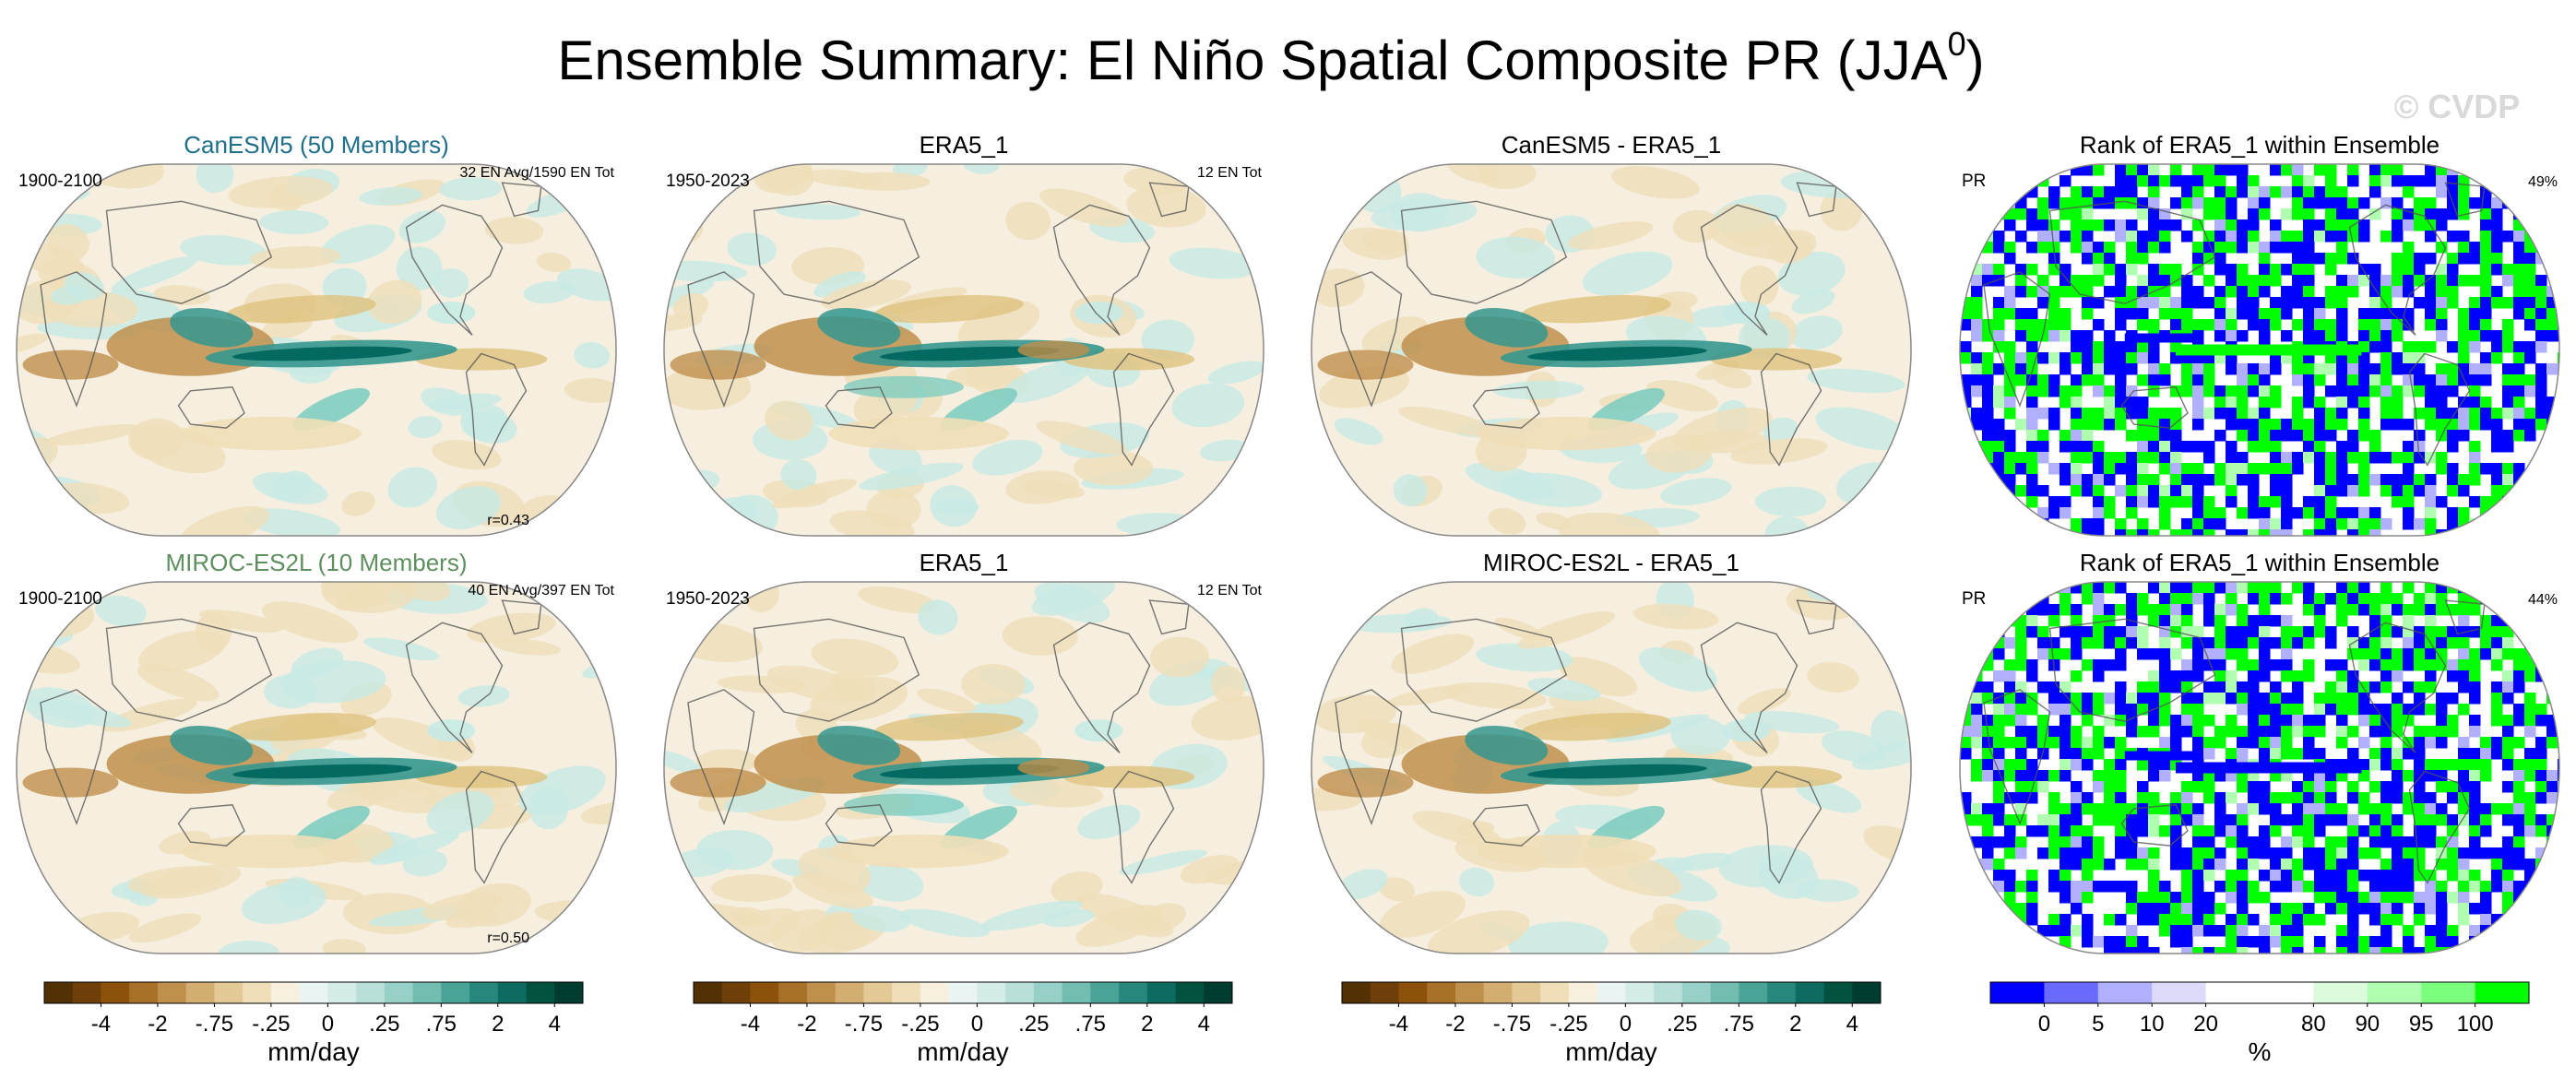 This screenshot has height=1090, width=2576. I want to click on panel-title: ERA5_1, so click(965, 562).